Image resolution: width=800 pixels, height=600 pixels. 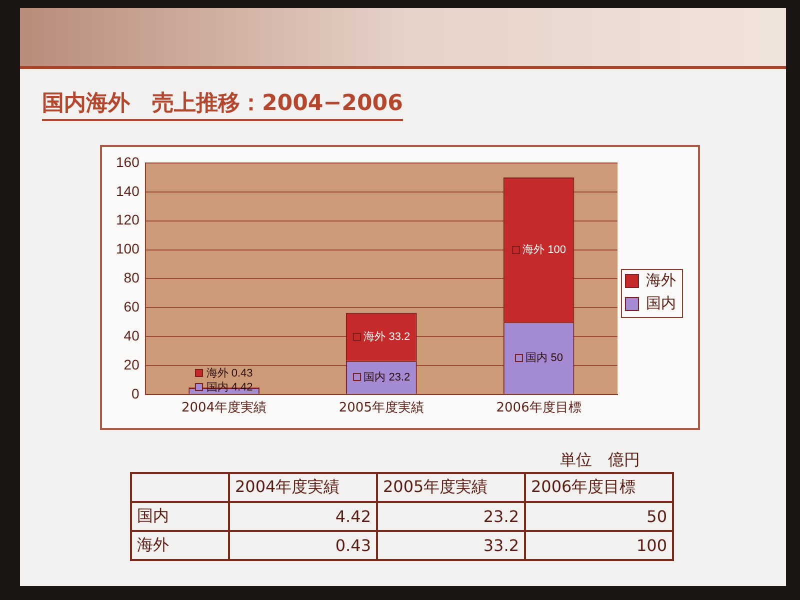 I want to click on data-label: 23.2, so click(x=451, y=516).